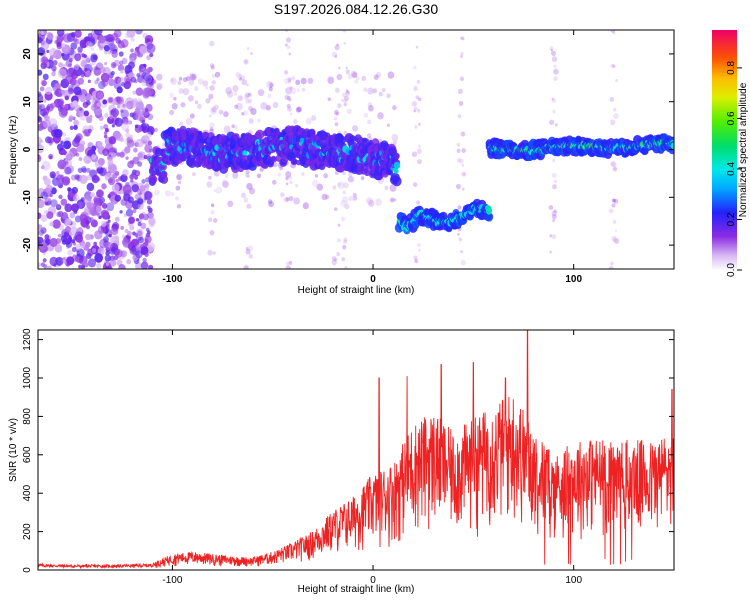 This screenshot has width=750, height=600. What do you see at coordinates (396, 171) in the screenshot?
I see `track-1-core` at bounding box center [396, 171].